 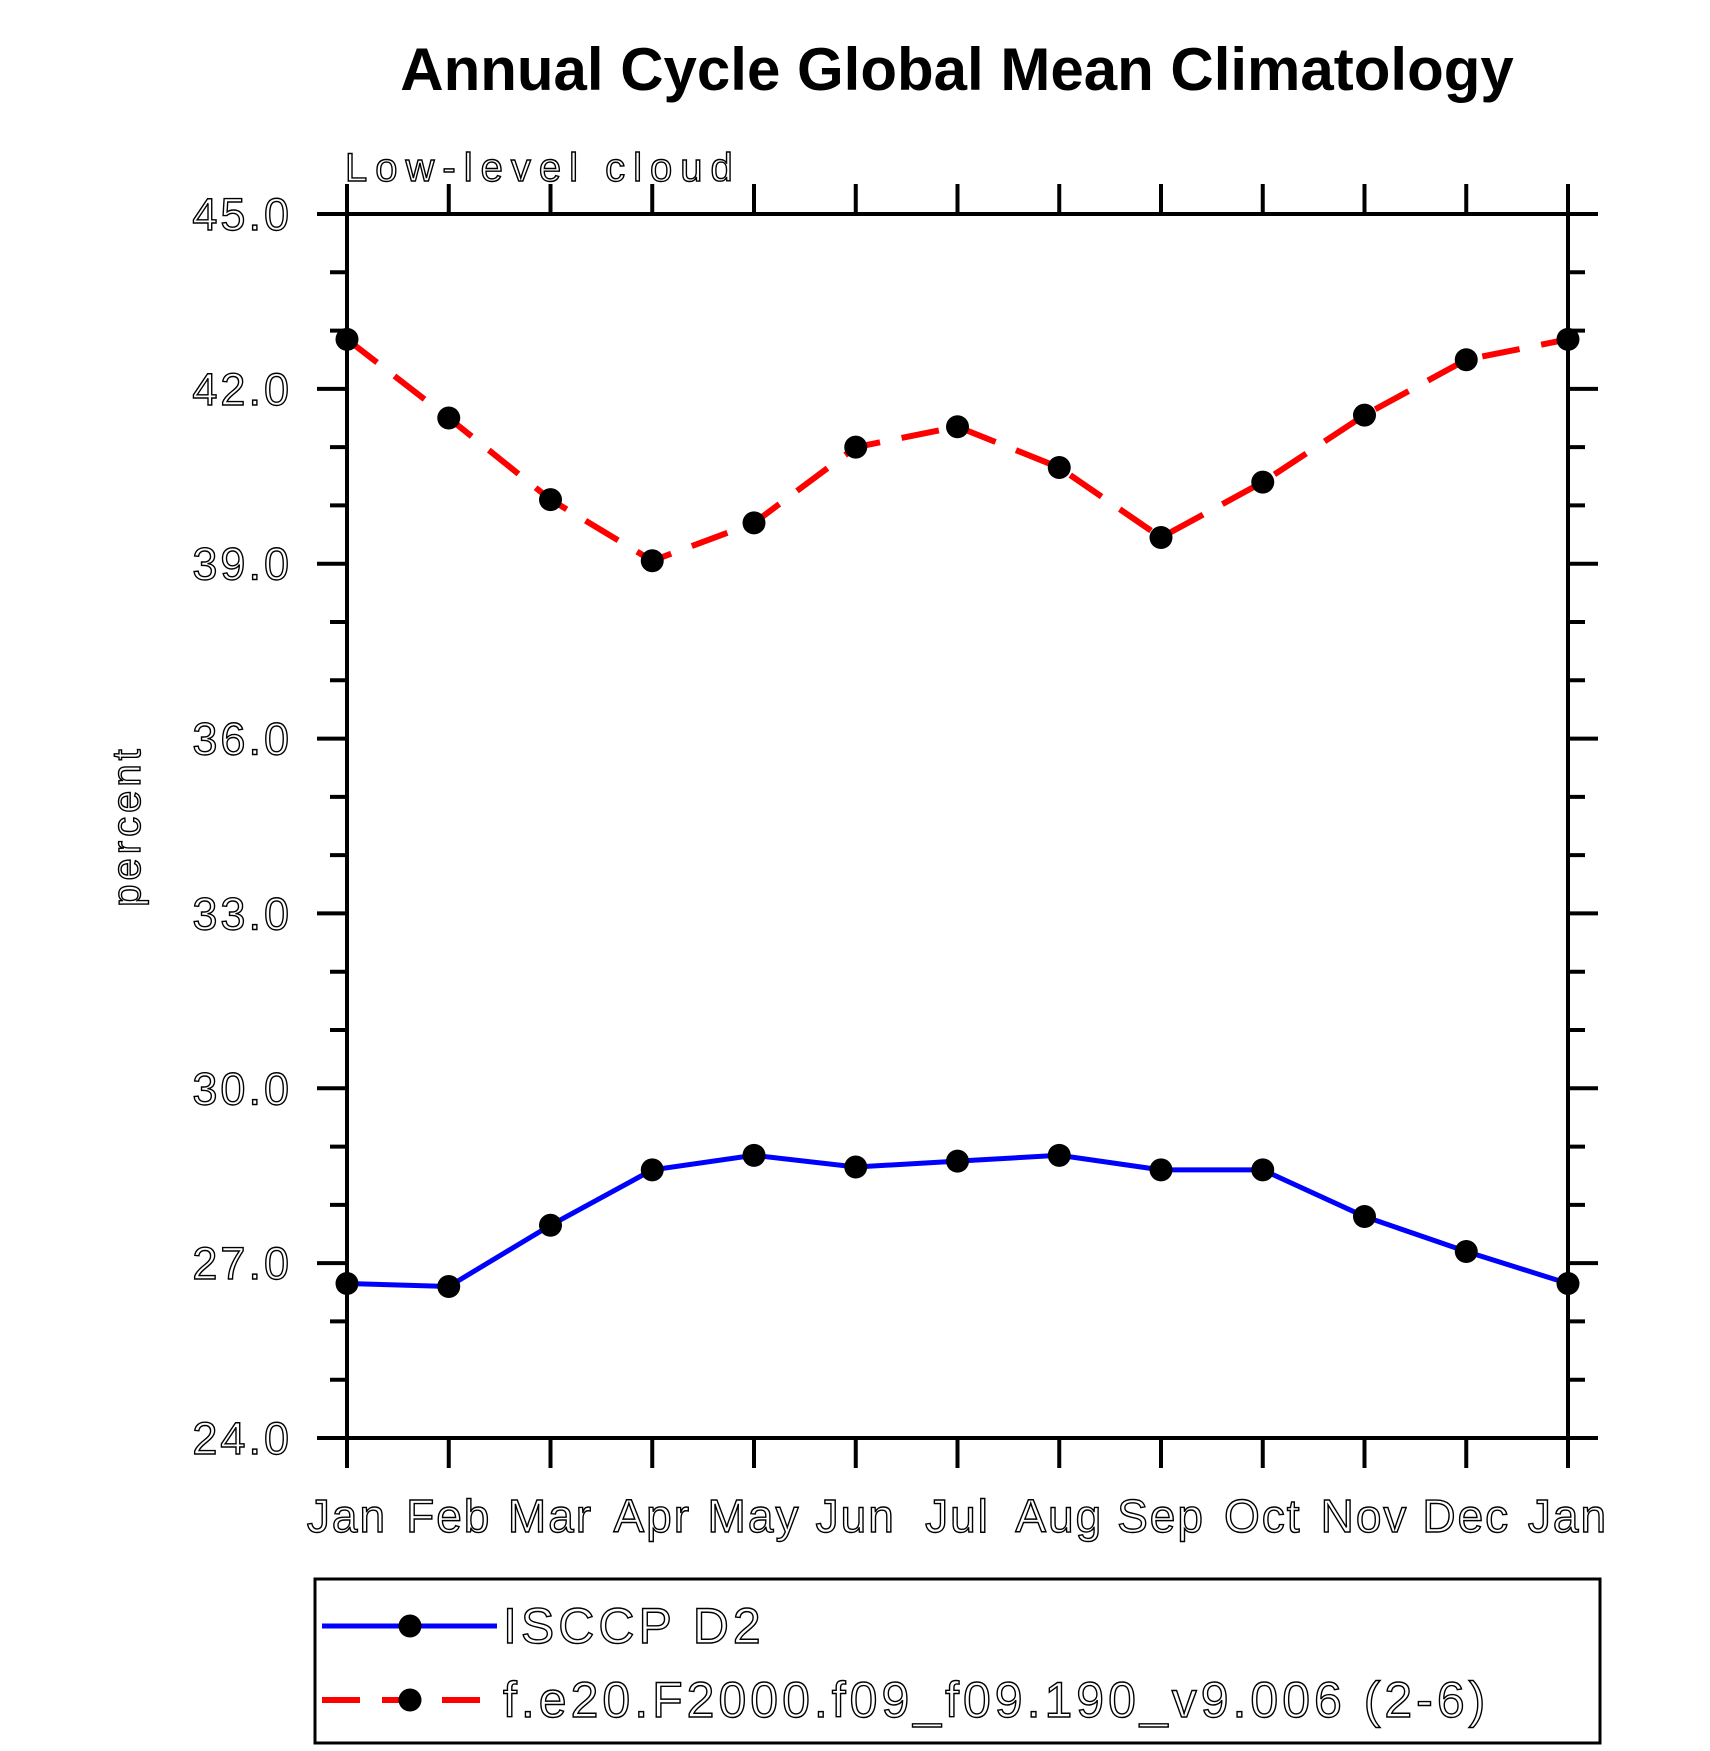 What do you see at coordinates (1263, 1516) in the screenshot?
I see `x-tick-label: Oct` at bounding box center [1263, 1516].